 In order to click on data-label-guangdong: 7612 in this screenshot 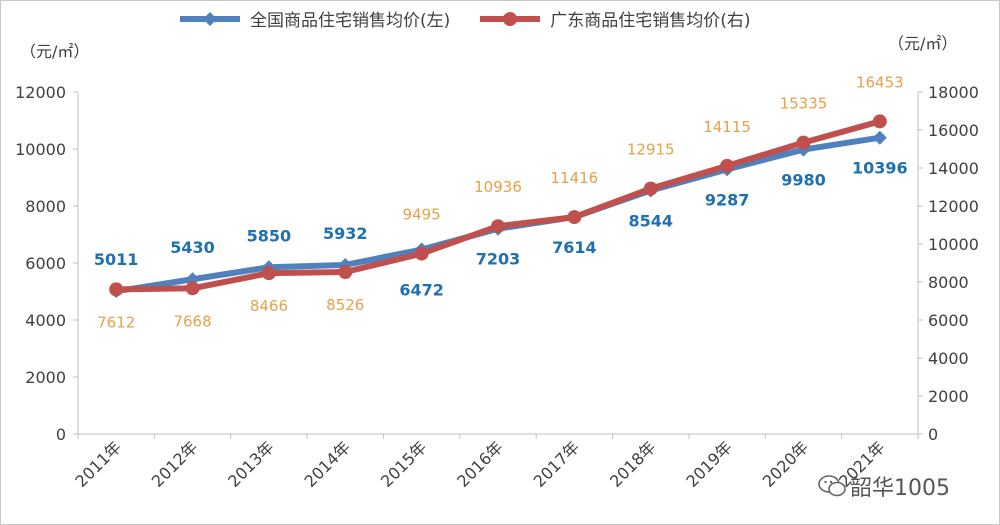, I will do `click(116, 322)`.